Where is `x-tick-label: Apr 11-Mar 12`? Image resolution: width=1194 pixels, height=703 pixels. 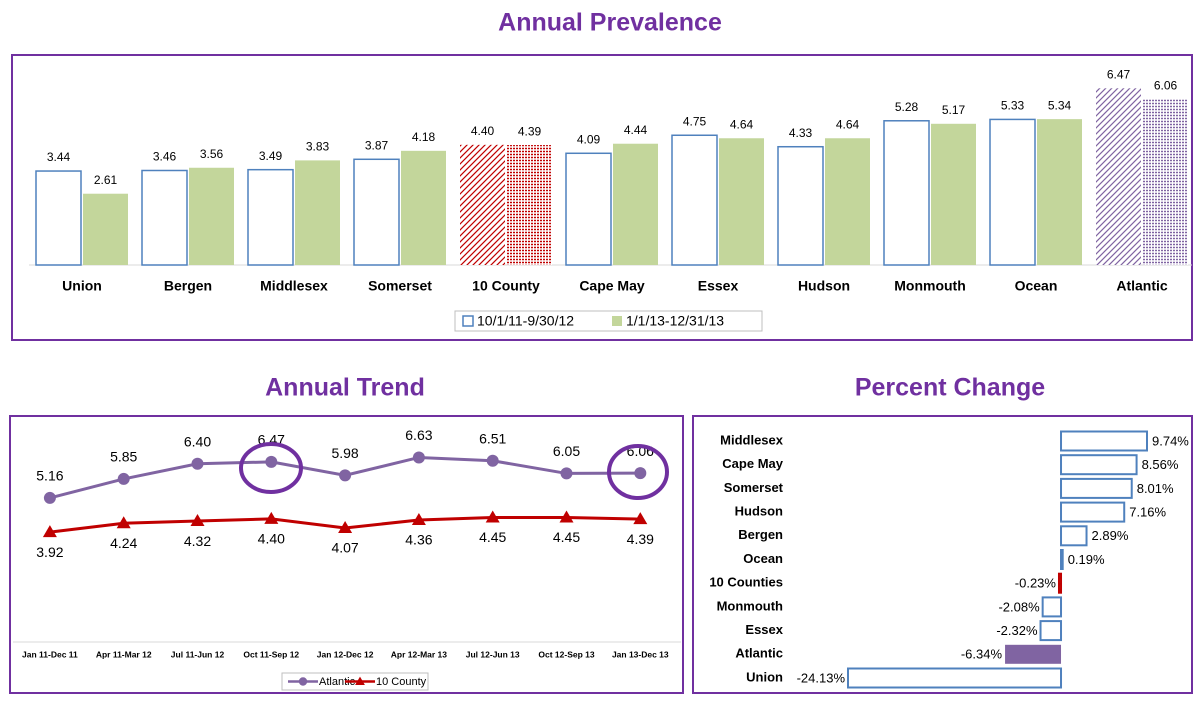 x-tick-label: Apr 11-Mar 12 is located at coordinates (124, 654).